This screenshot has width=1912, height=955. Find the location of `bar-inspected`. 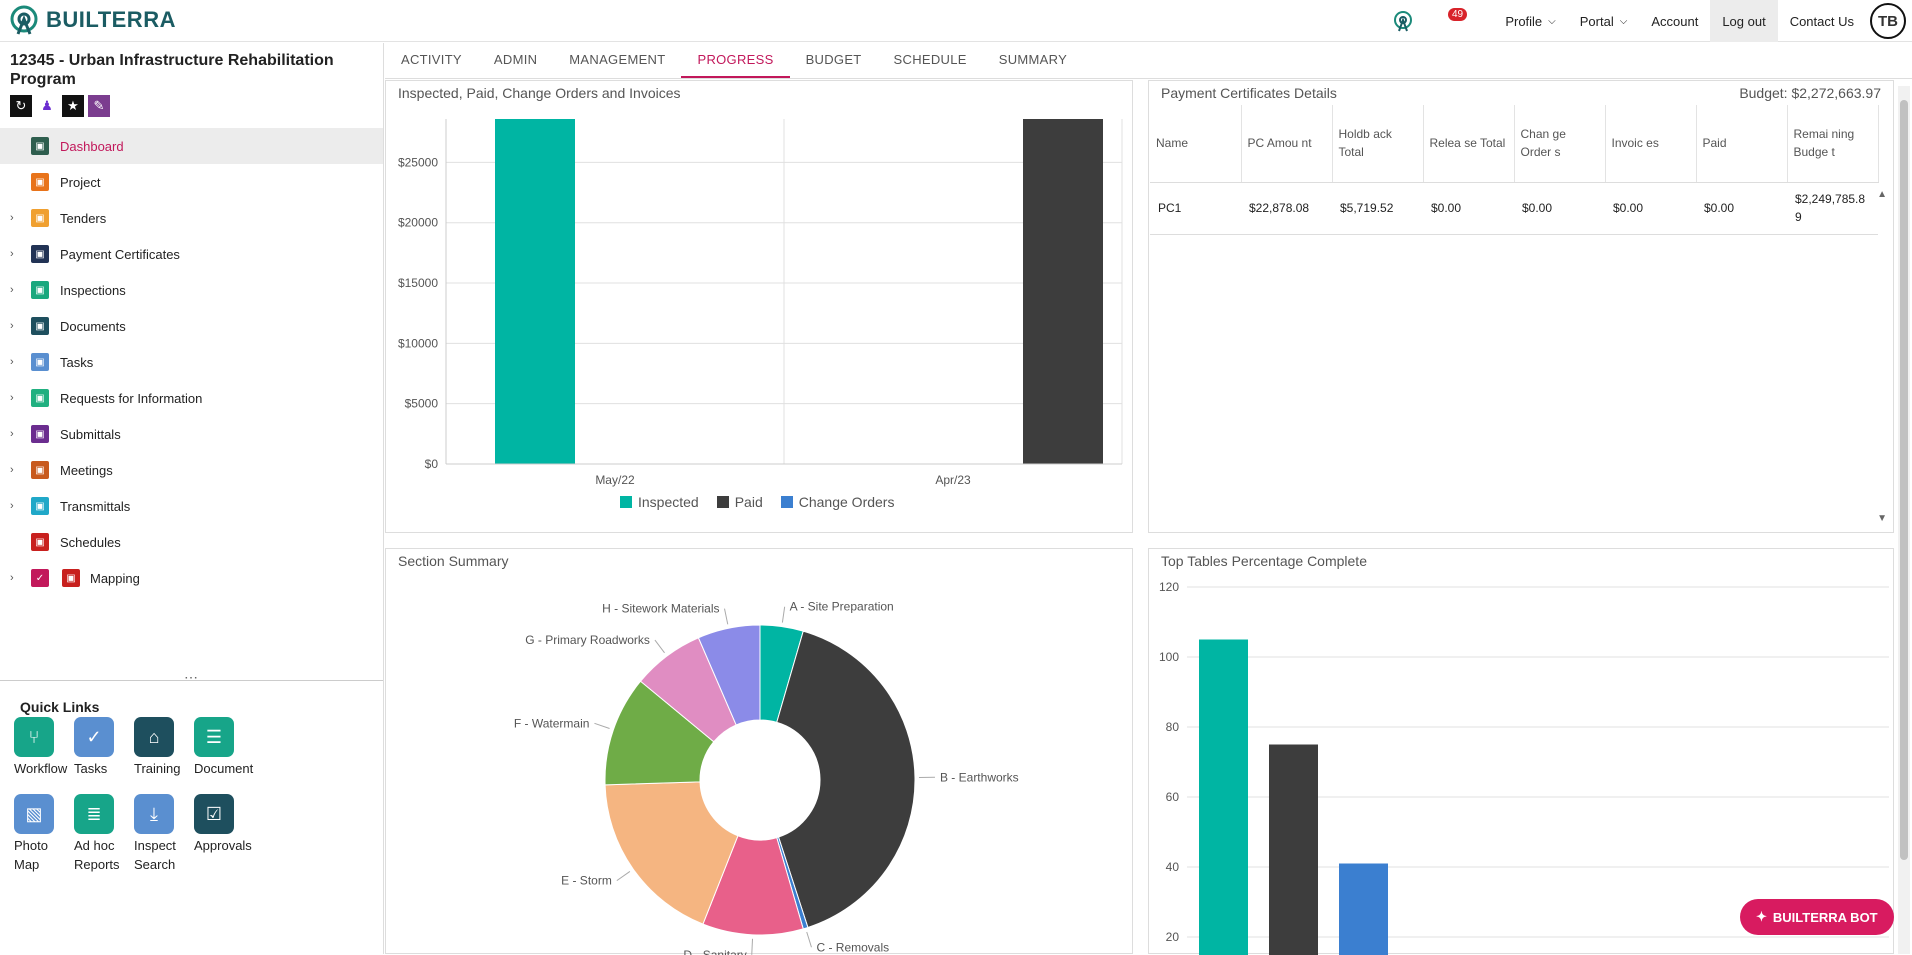

bar-inspected is located at coordinates (535, 291).